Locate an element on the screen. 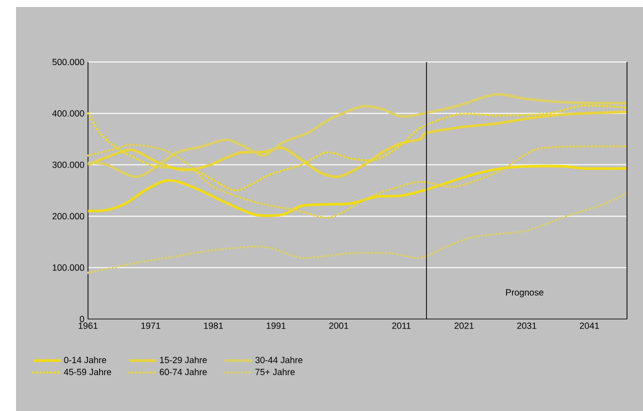 This screenshot has height=411, width=643. x-tick-label: 1991 is located at coordinates (276, 325).